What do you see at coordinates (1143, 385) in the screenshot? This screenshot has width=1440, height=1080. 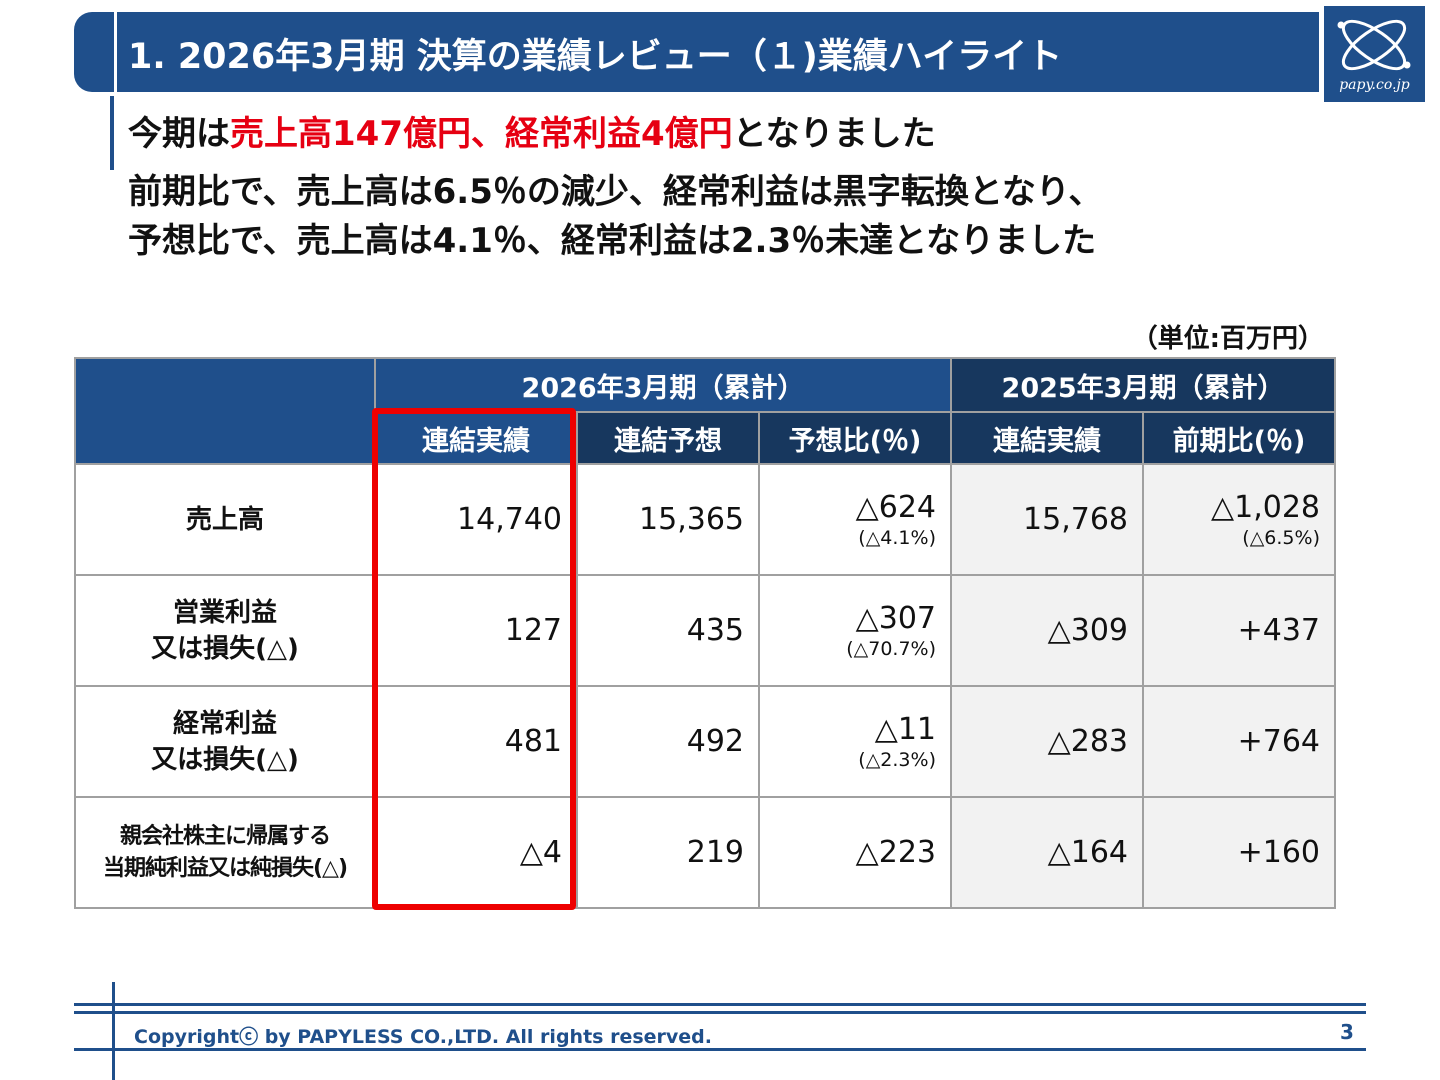 I see `group-header-previous: 2025年3月期（累計）` at bounding box center [1143, 385].